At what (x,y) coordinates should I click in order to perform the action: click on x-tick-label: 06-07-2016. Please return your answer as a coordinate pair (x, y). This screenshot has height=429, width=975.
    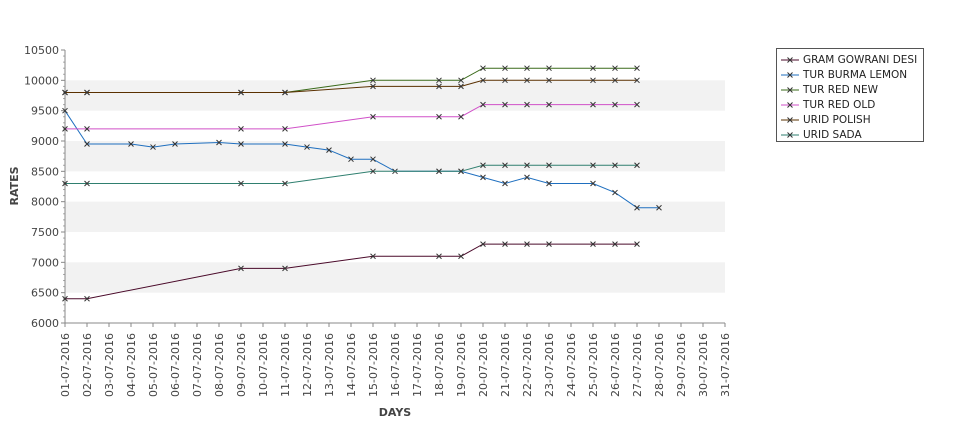
    Looking at the image, I should click on (175, 365).